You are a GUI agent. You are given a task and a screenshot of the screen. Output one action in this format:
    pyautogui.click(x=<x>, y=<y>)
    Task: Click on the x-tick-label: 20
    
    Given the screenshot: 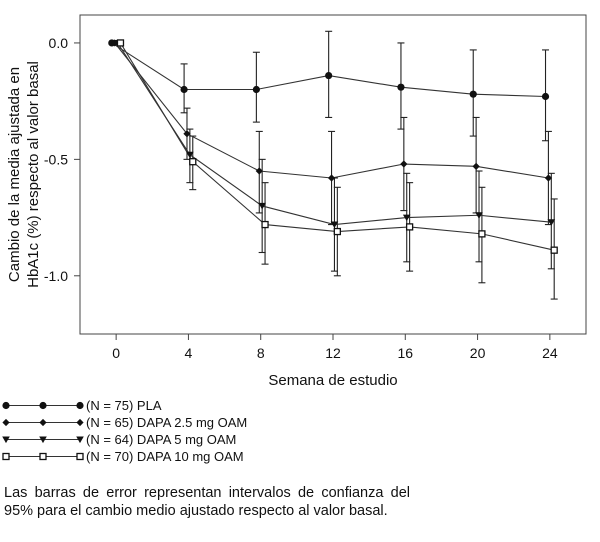 What is the action you would take?
    pyautogui.click(x=478, y=353)
    